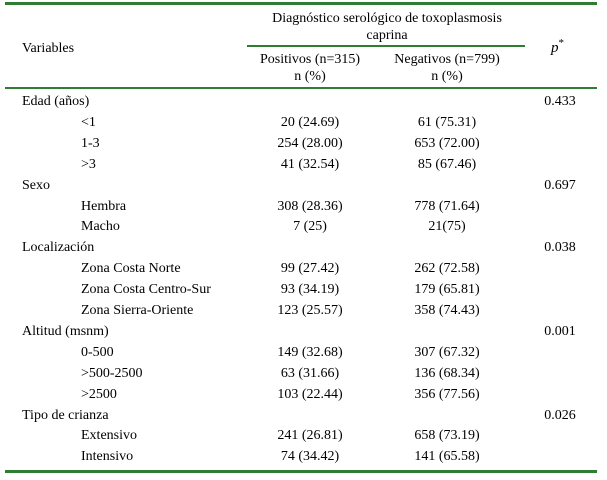  I want to click on positivos-cell: 308 (28.36), so click(310, 206).